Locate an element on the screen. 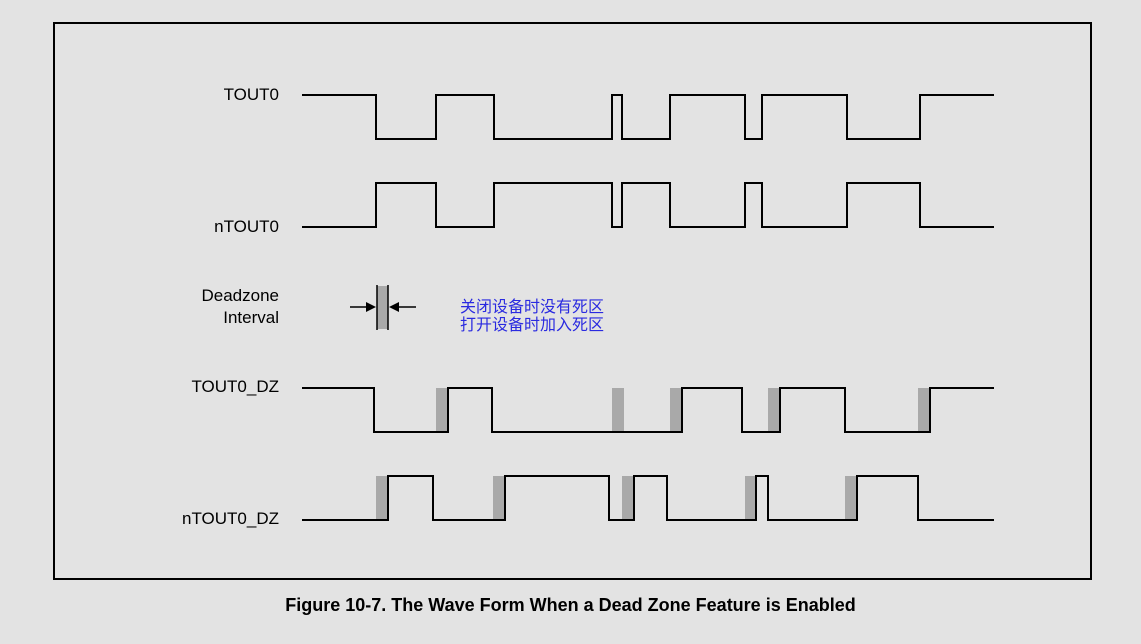  waveform-tout0 is located at coordinates (648, 117).